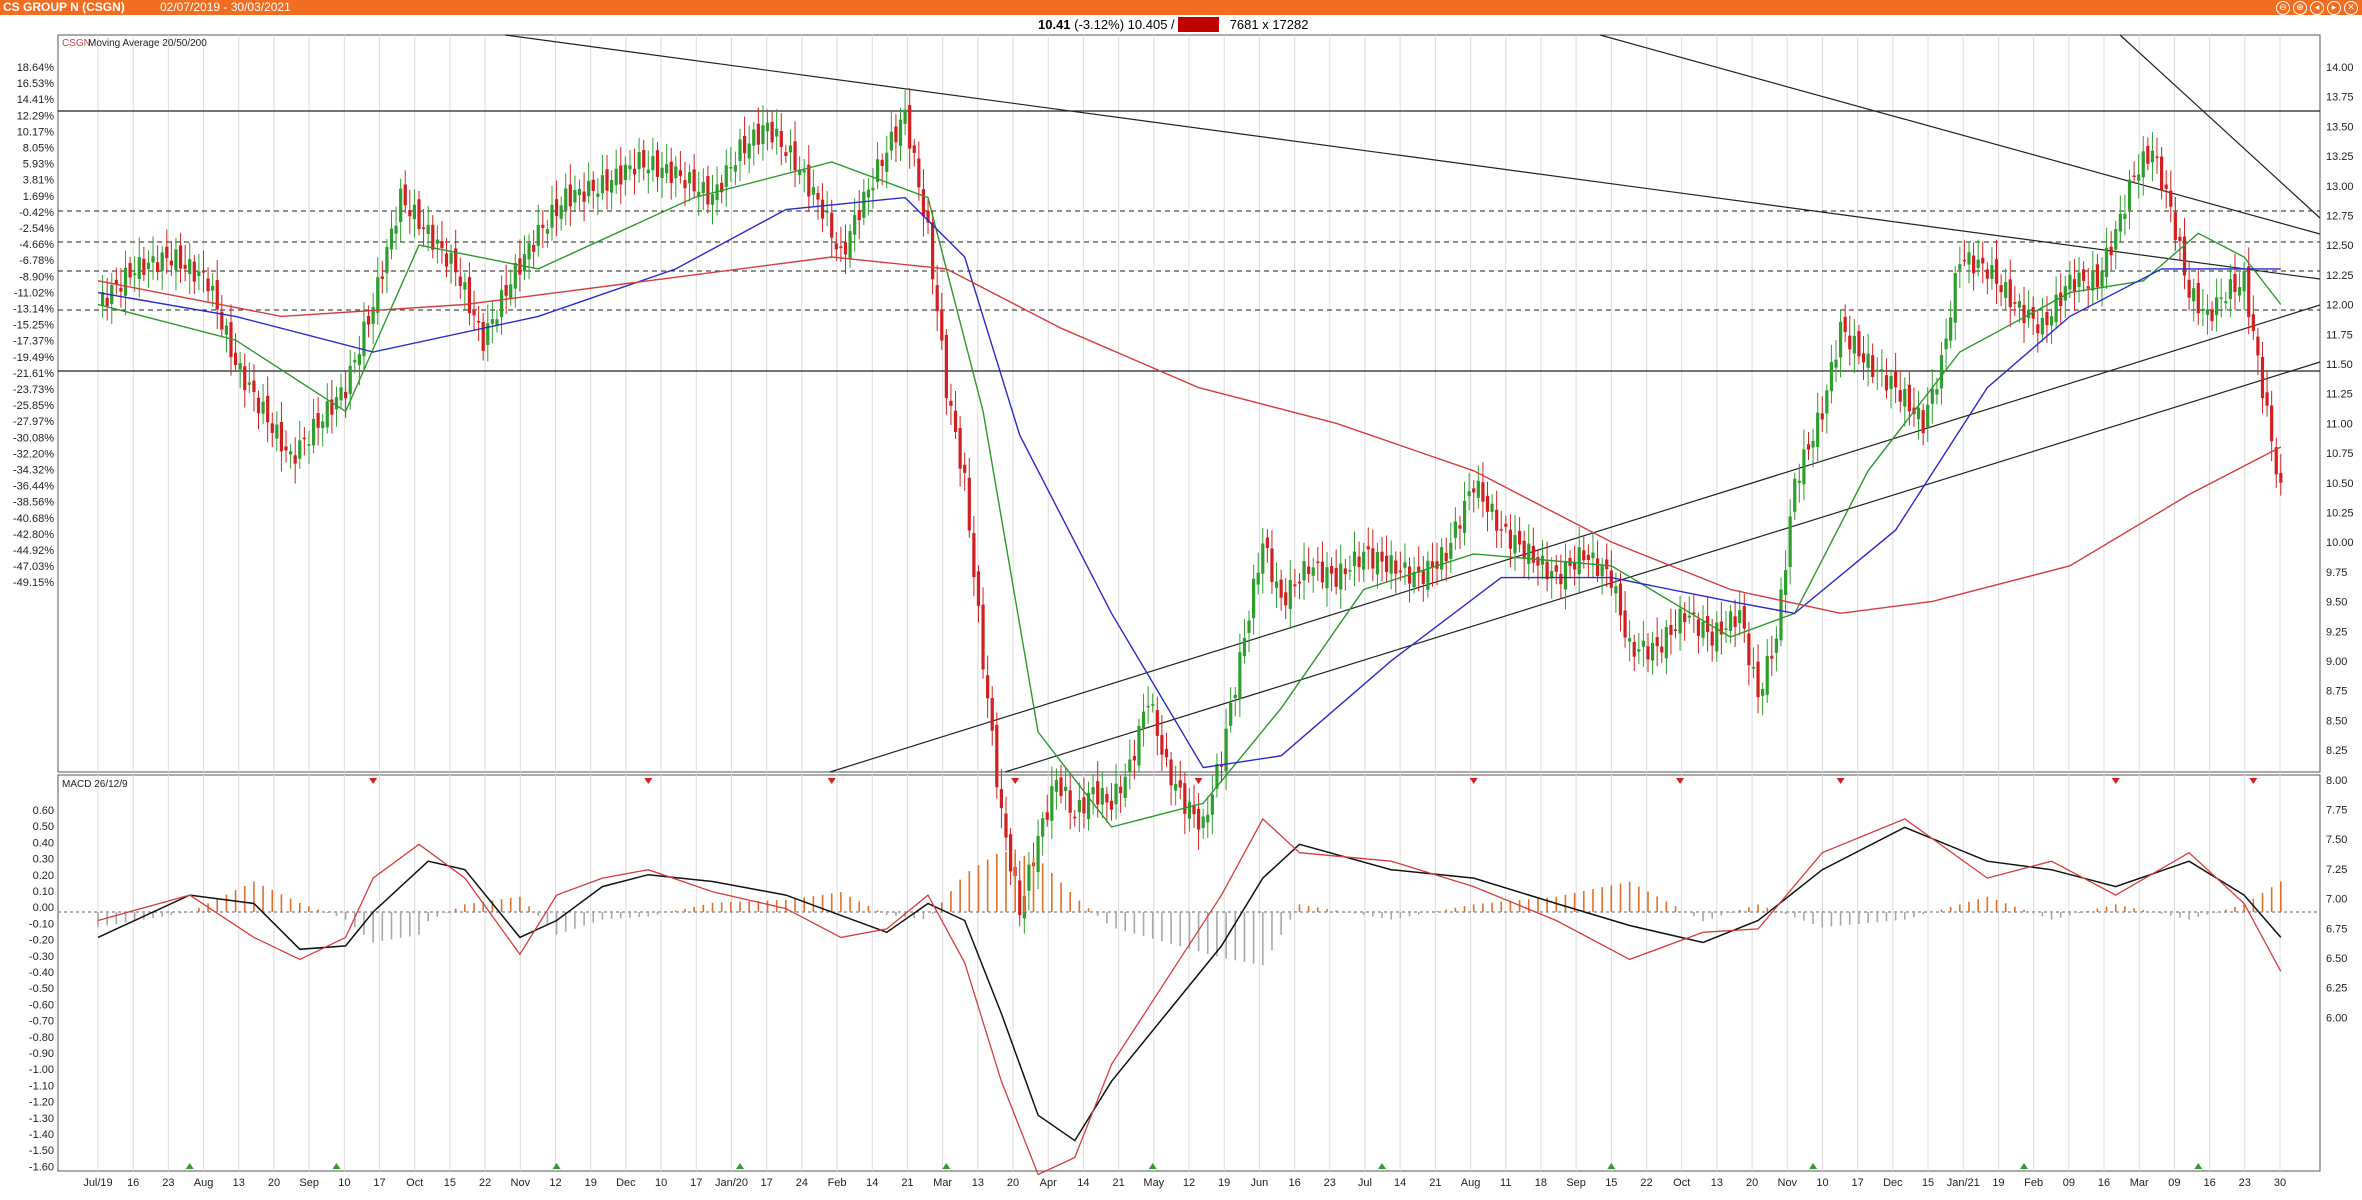 This screenshot has width=2362, height=1200. I want to click on x-axis-tick-label: 09, so click(2069, 1183).